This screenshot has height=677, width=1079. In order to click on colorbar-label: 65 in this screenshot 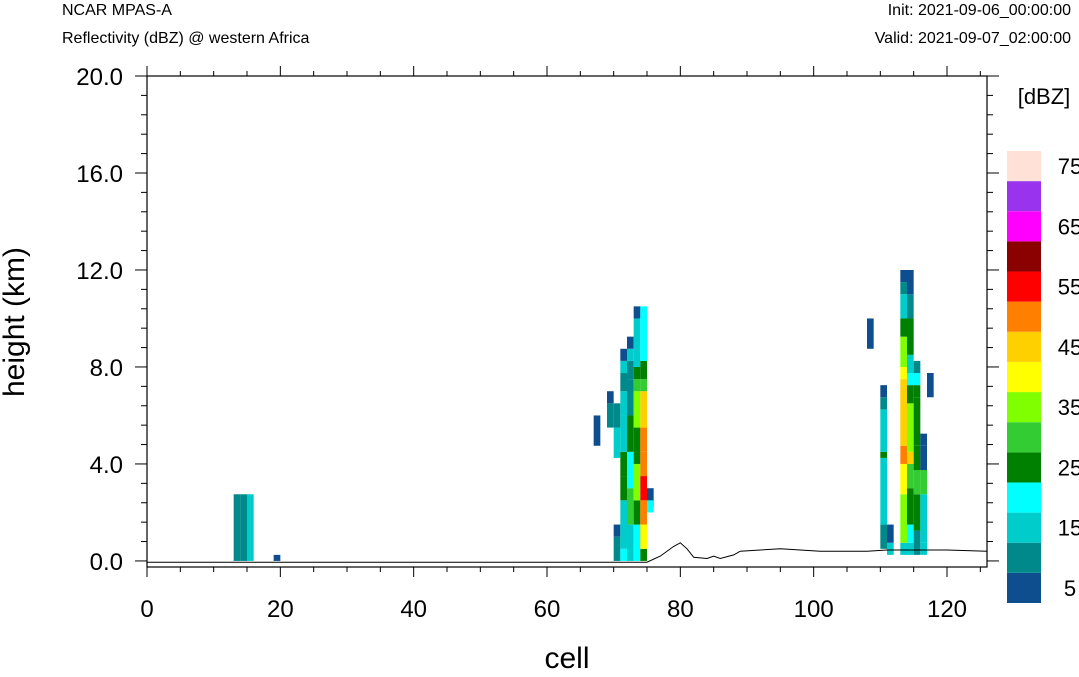, I will do `click(1068, 226)`.